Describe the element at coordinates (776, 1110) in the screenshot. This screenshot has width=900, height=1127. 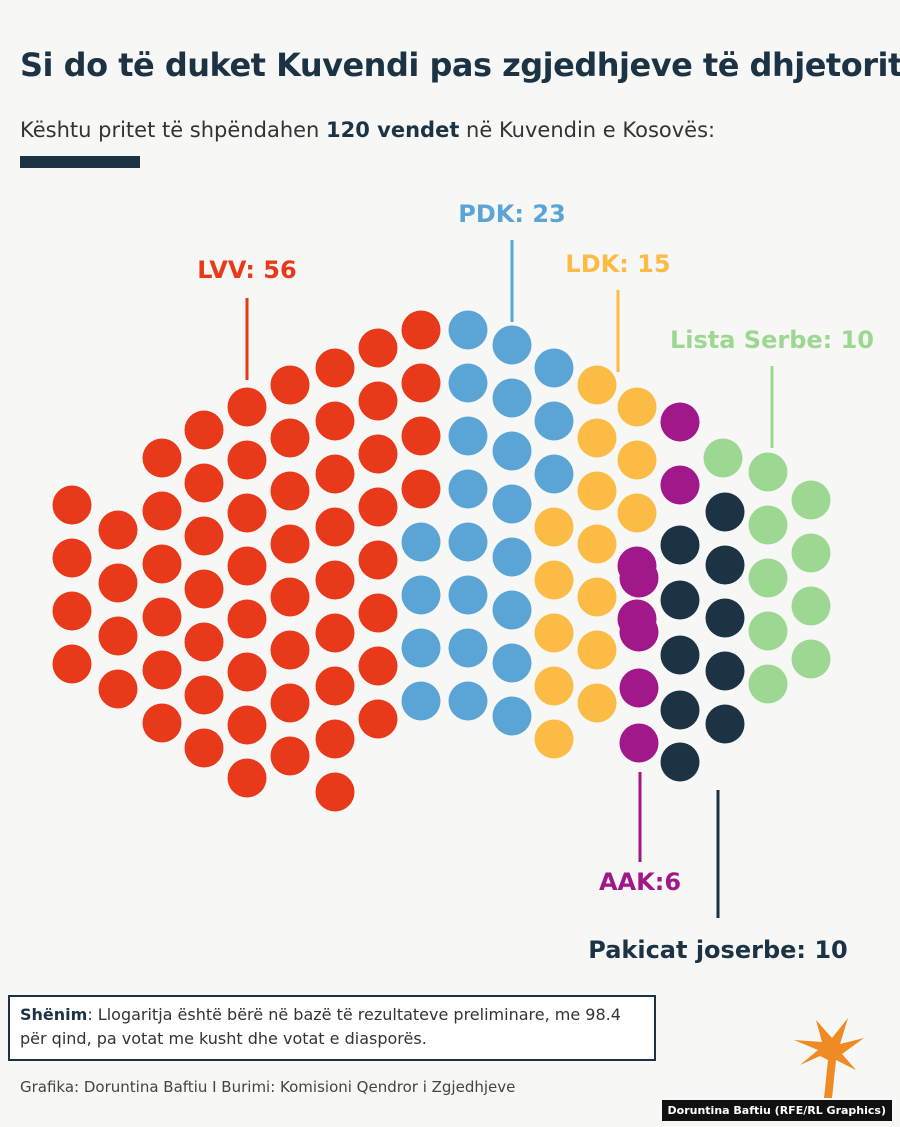
I see `credit-badge: Doruntina Baftiu (RFE/RL Graphics)` at that location.